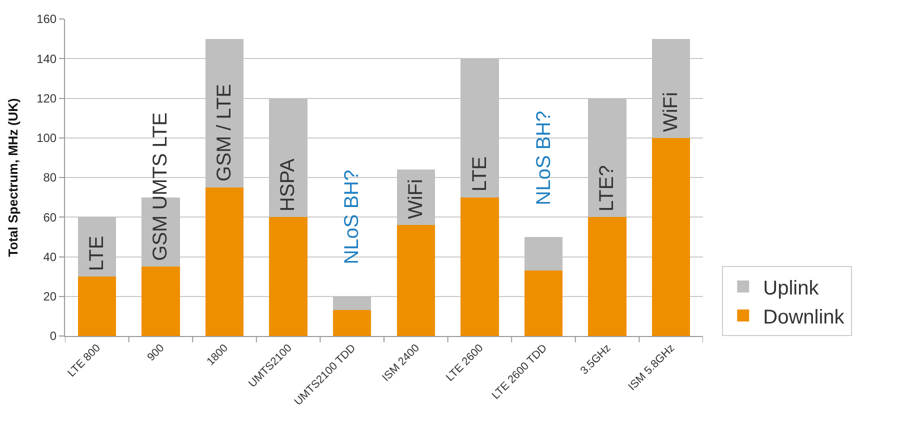 The height and width of the screenshot is (431, 898). What do you see at coordinates (50, 297) in the screenshot?
I see `y-tick-label: 20` at bounding box center [50, 297].